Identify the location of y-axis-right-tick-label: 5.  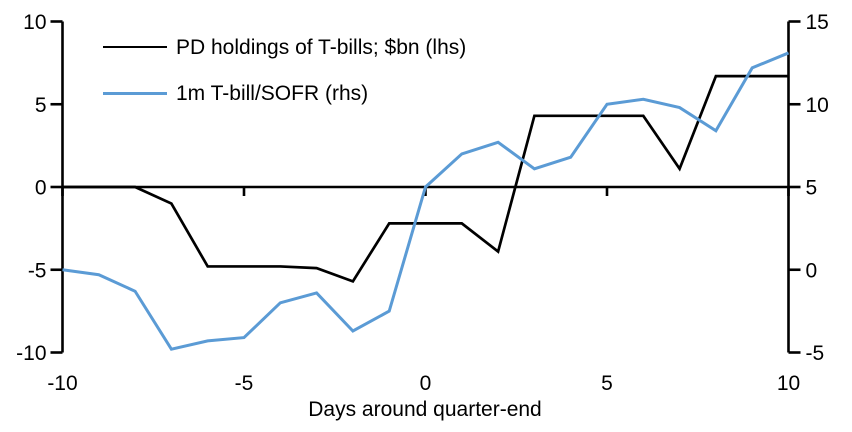
(812, 188).